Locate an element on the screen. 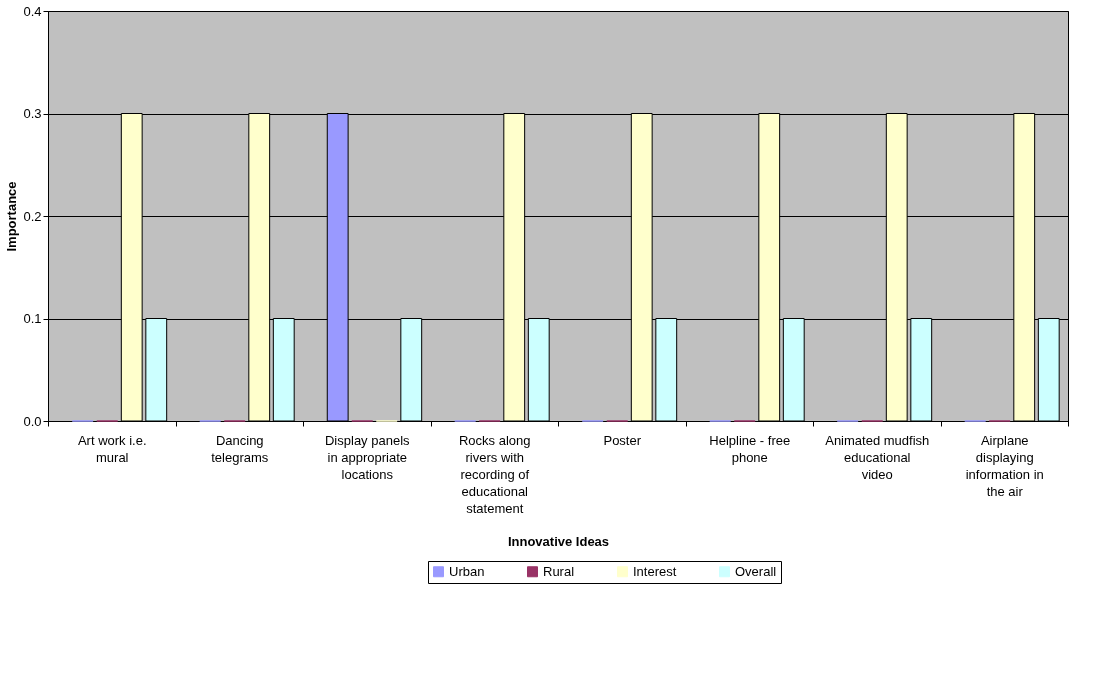 The image size is (1112, 690). x-tick-label: Poster is located at coordinates (622, 440).